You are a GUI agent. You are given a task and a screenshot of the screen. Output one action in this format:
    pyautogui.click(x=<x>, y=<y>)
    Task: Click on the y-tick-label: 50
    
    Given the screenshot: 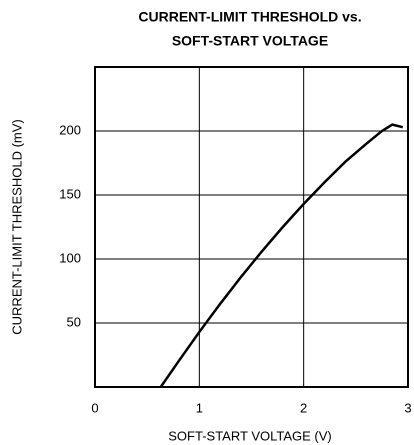 What is the action you would take?
    pyautogui.click(x=74, y=321)
    